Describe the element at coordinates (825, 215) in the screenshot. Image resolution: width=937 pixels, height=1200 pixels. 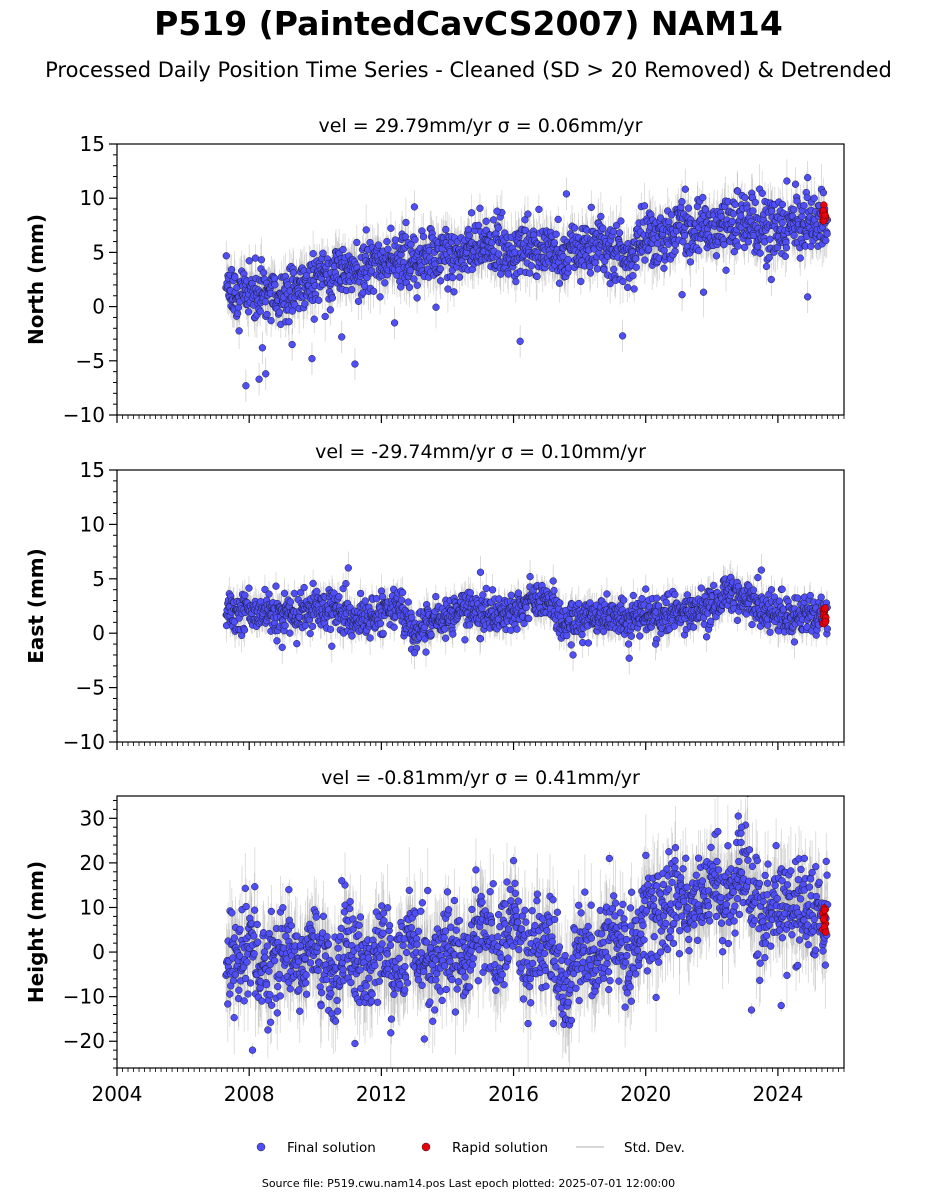
I see `rapid-solution-point` at that location.